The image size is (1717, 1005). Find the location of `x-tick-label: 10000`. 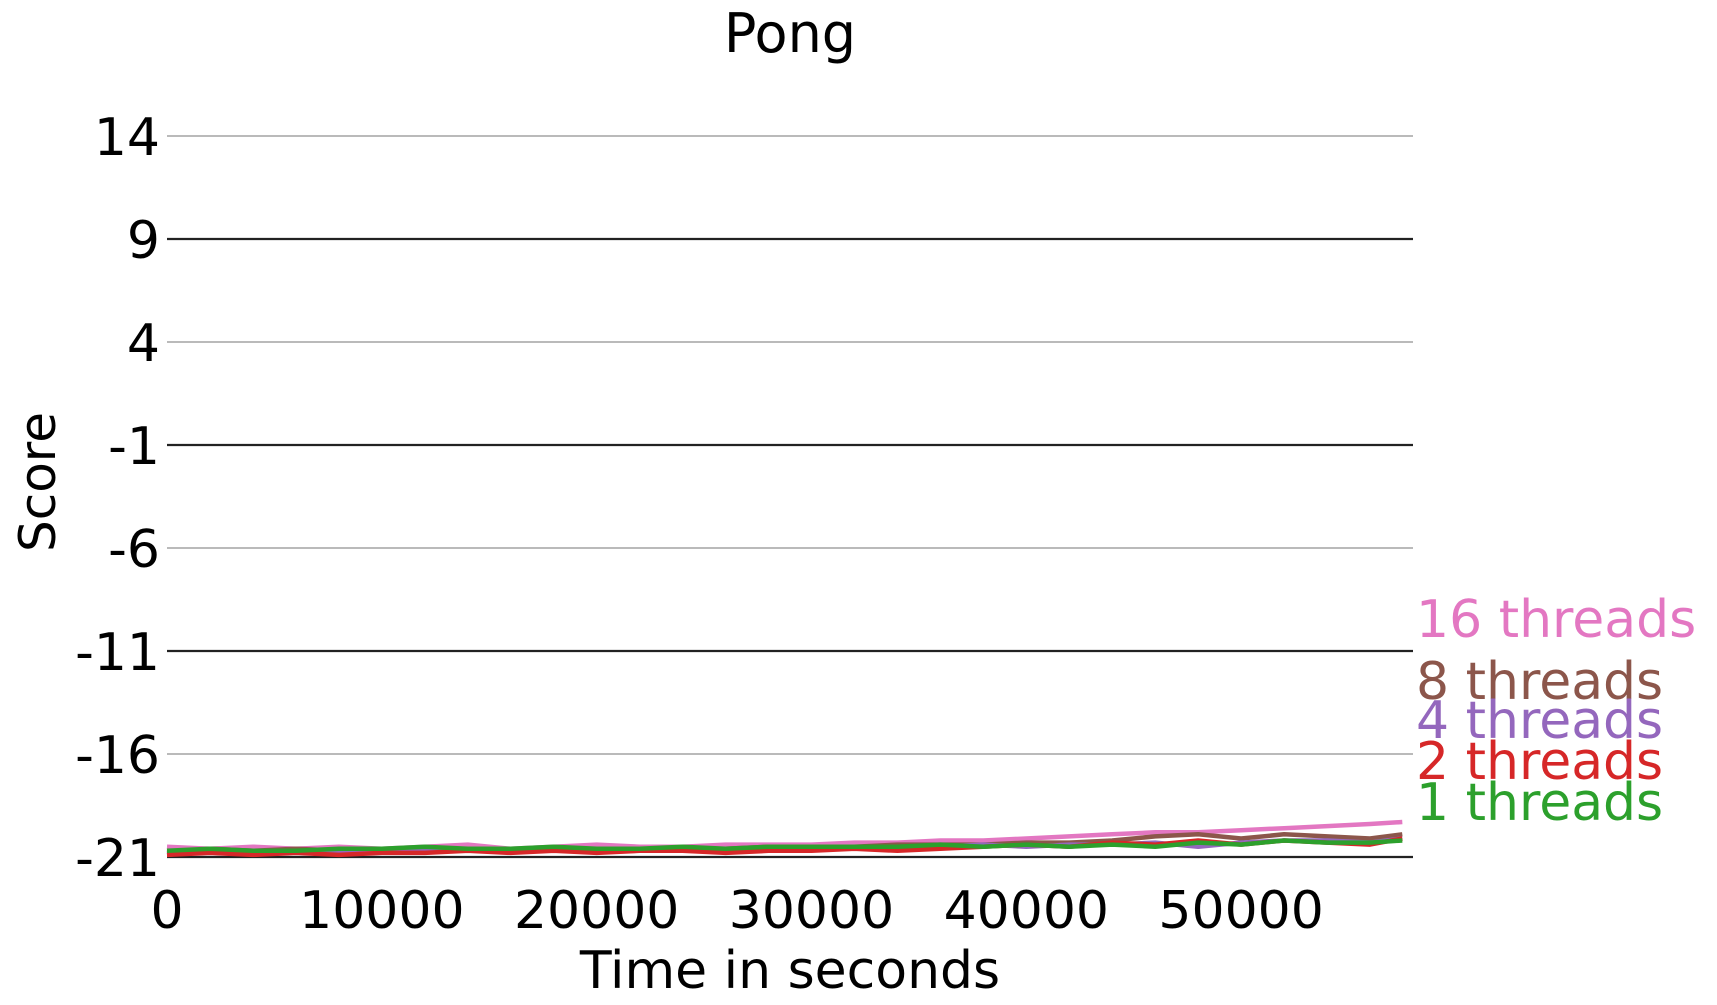

x-tick-label: 10000 is located at coordinates (381, 911).